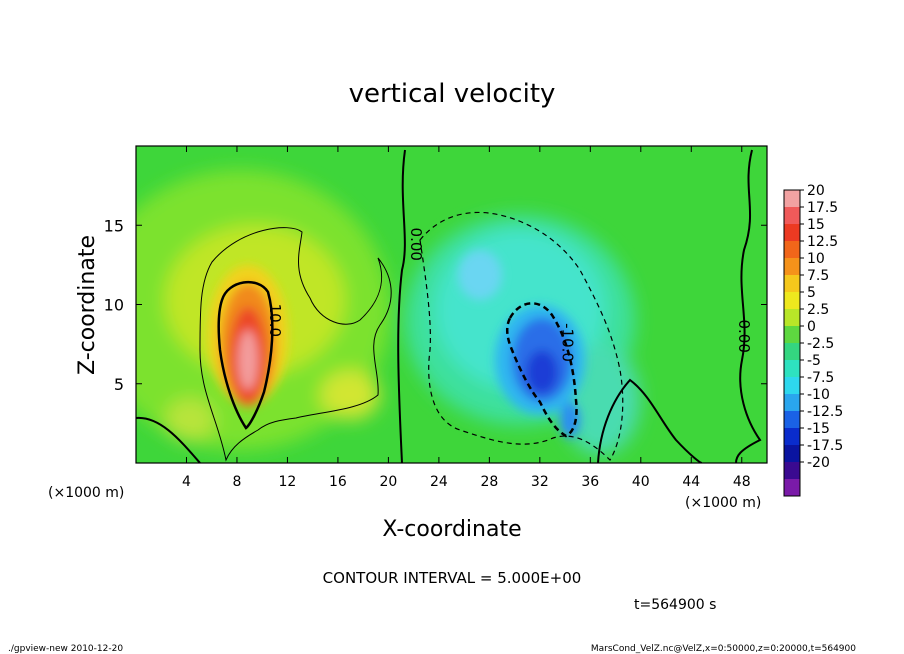  Describe the element at coordinates (818, 310) in the screenshot. I see `colorbar-label: 2.5` at that location.